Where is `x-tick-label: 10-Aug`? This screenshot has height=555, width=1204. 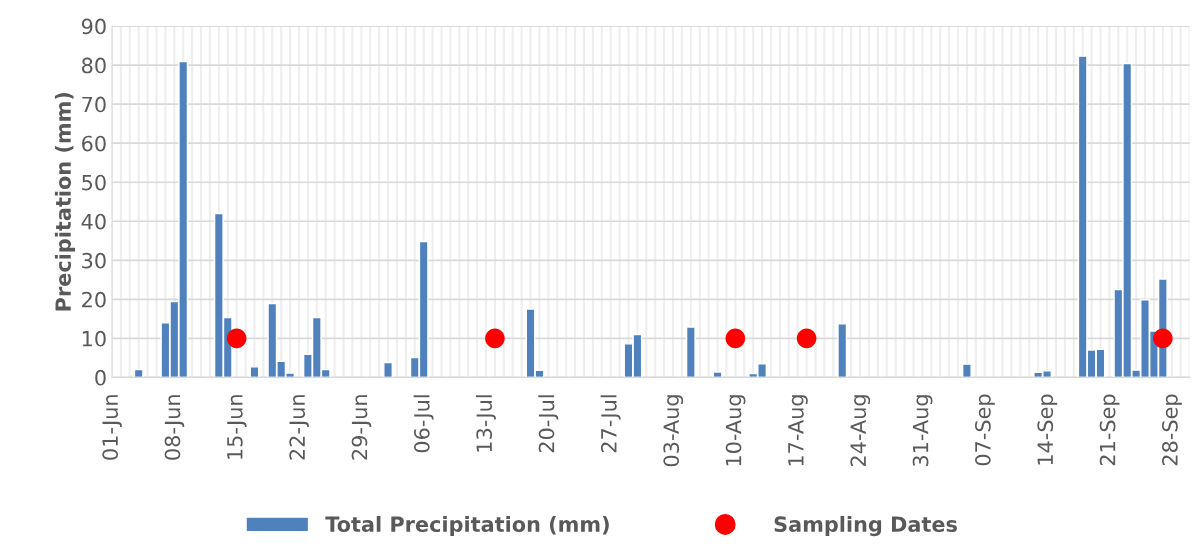 x-tick-label: 10-Aug is located at coordinates (735, 430).